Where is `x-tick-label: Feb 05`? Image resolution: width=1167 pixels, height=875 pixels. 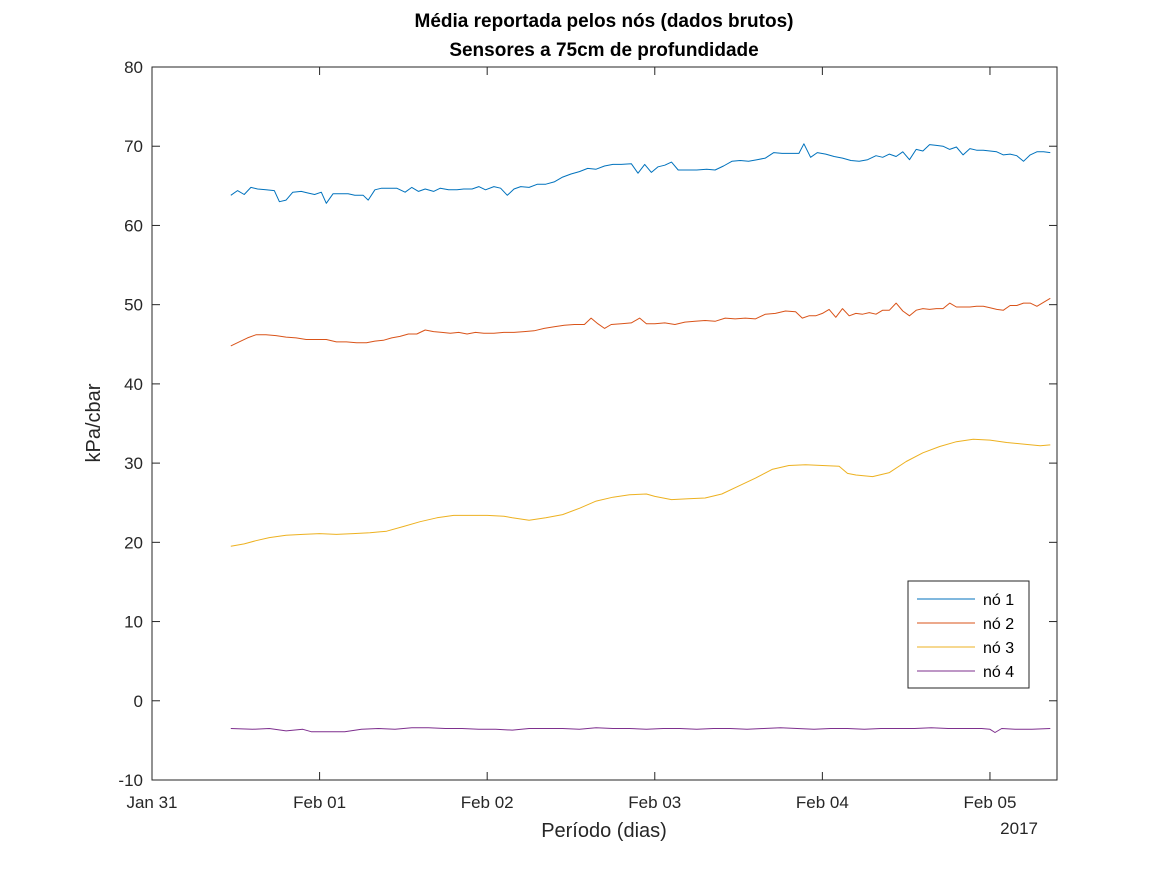
x-tick-label: Feb 05 is located at coordinates (989, 802).